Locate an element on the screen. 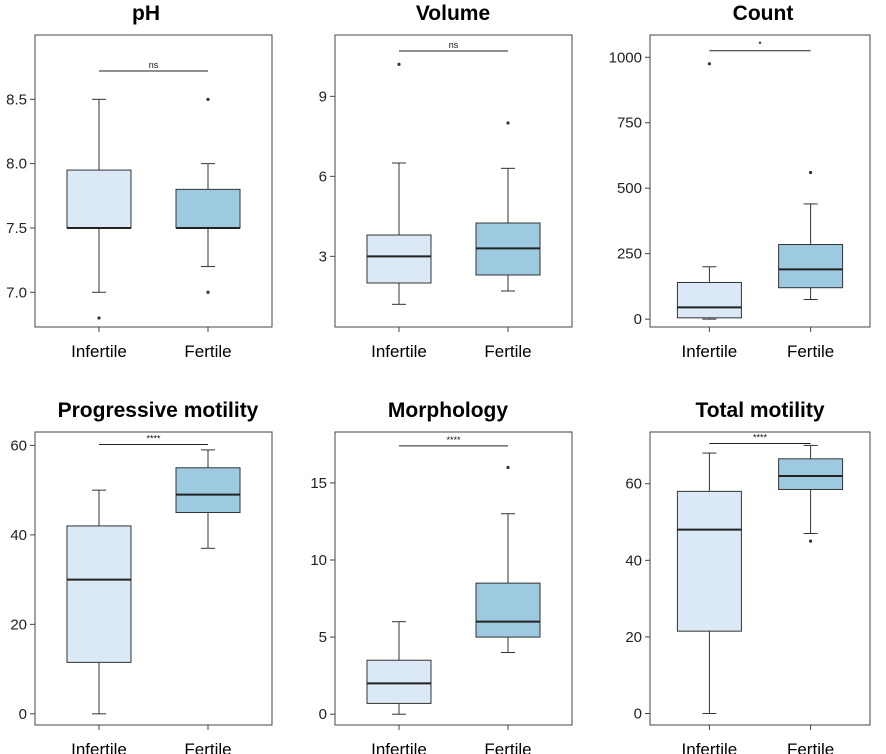  panel-5: Morphology 0 5 10 15 Infertile Fertile **** is located at coordinates (441, 576).